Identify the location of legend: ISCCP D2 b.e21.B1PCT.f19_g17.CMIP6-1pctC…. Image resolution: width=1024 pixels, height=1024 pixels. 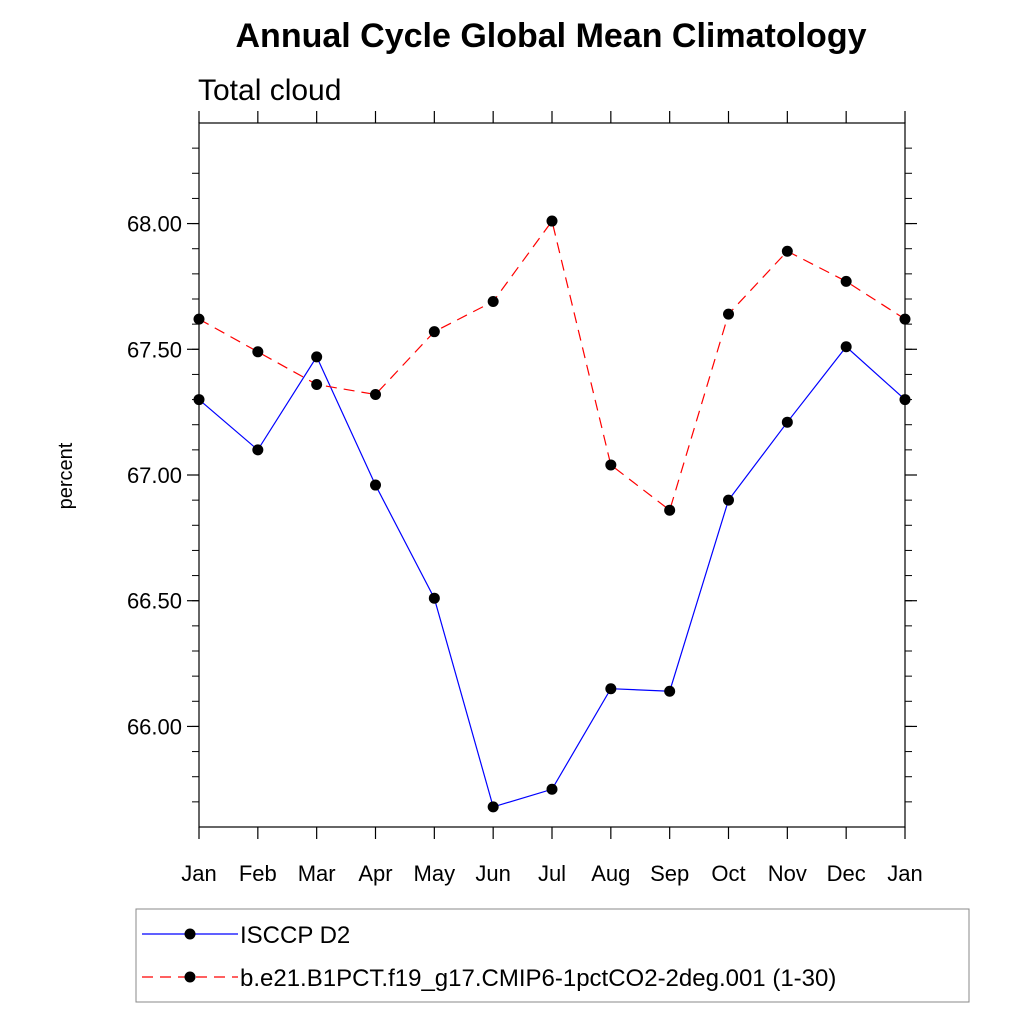
(552, 955).